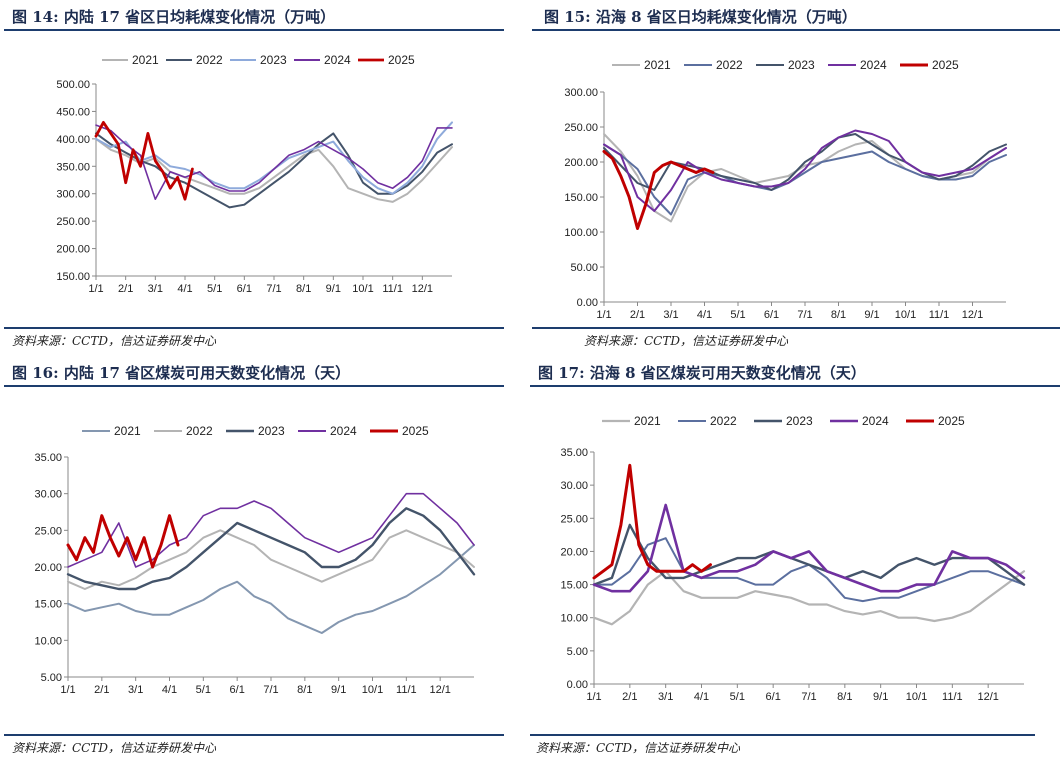 This screenshot has width=1064, height=761. What do you see at coordinates (73, 112) in the screenshot?
I see `y-tick-label: 450.00` at bounding box center [73, 112].